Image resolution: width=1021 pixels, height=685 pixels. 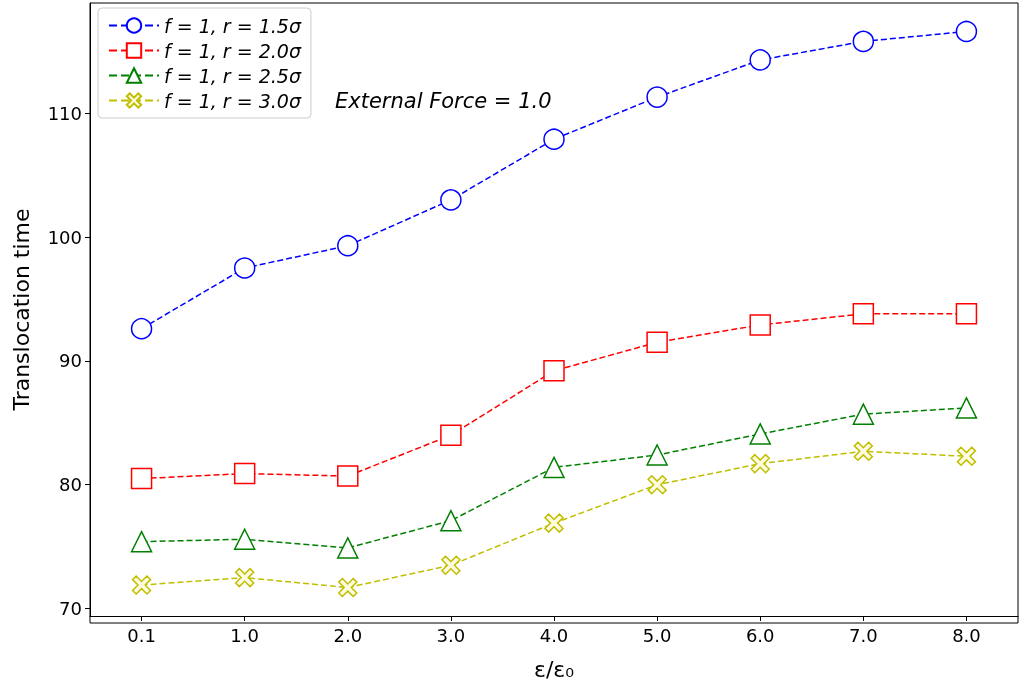 I want to click on x-tick-label: 7.0, so click(x=863, y=635).